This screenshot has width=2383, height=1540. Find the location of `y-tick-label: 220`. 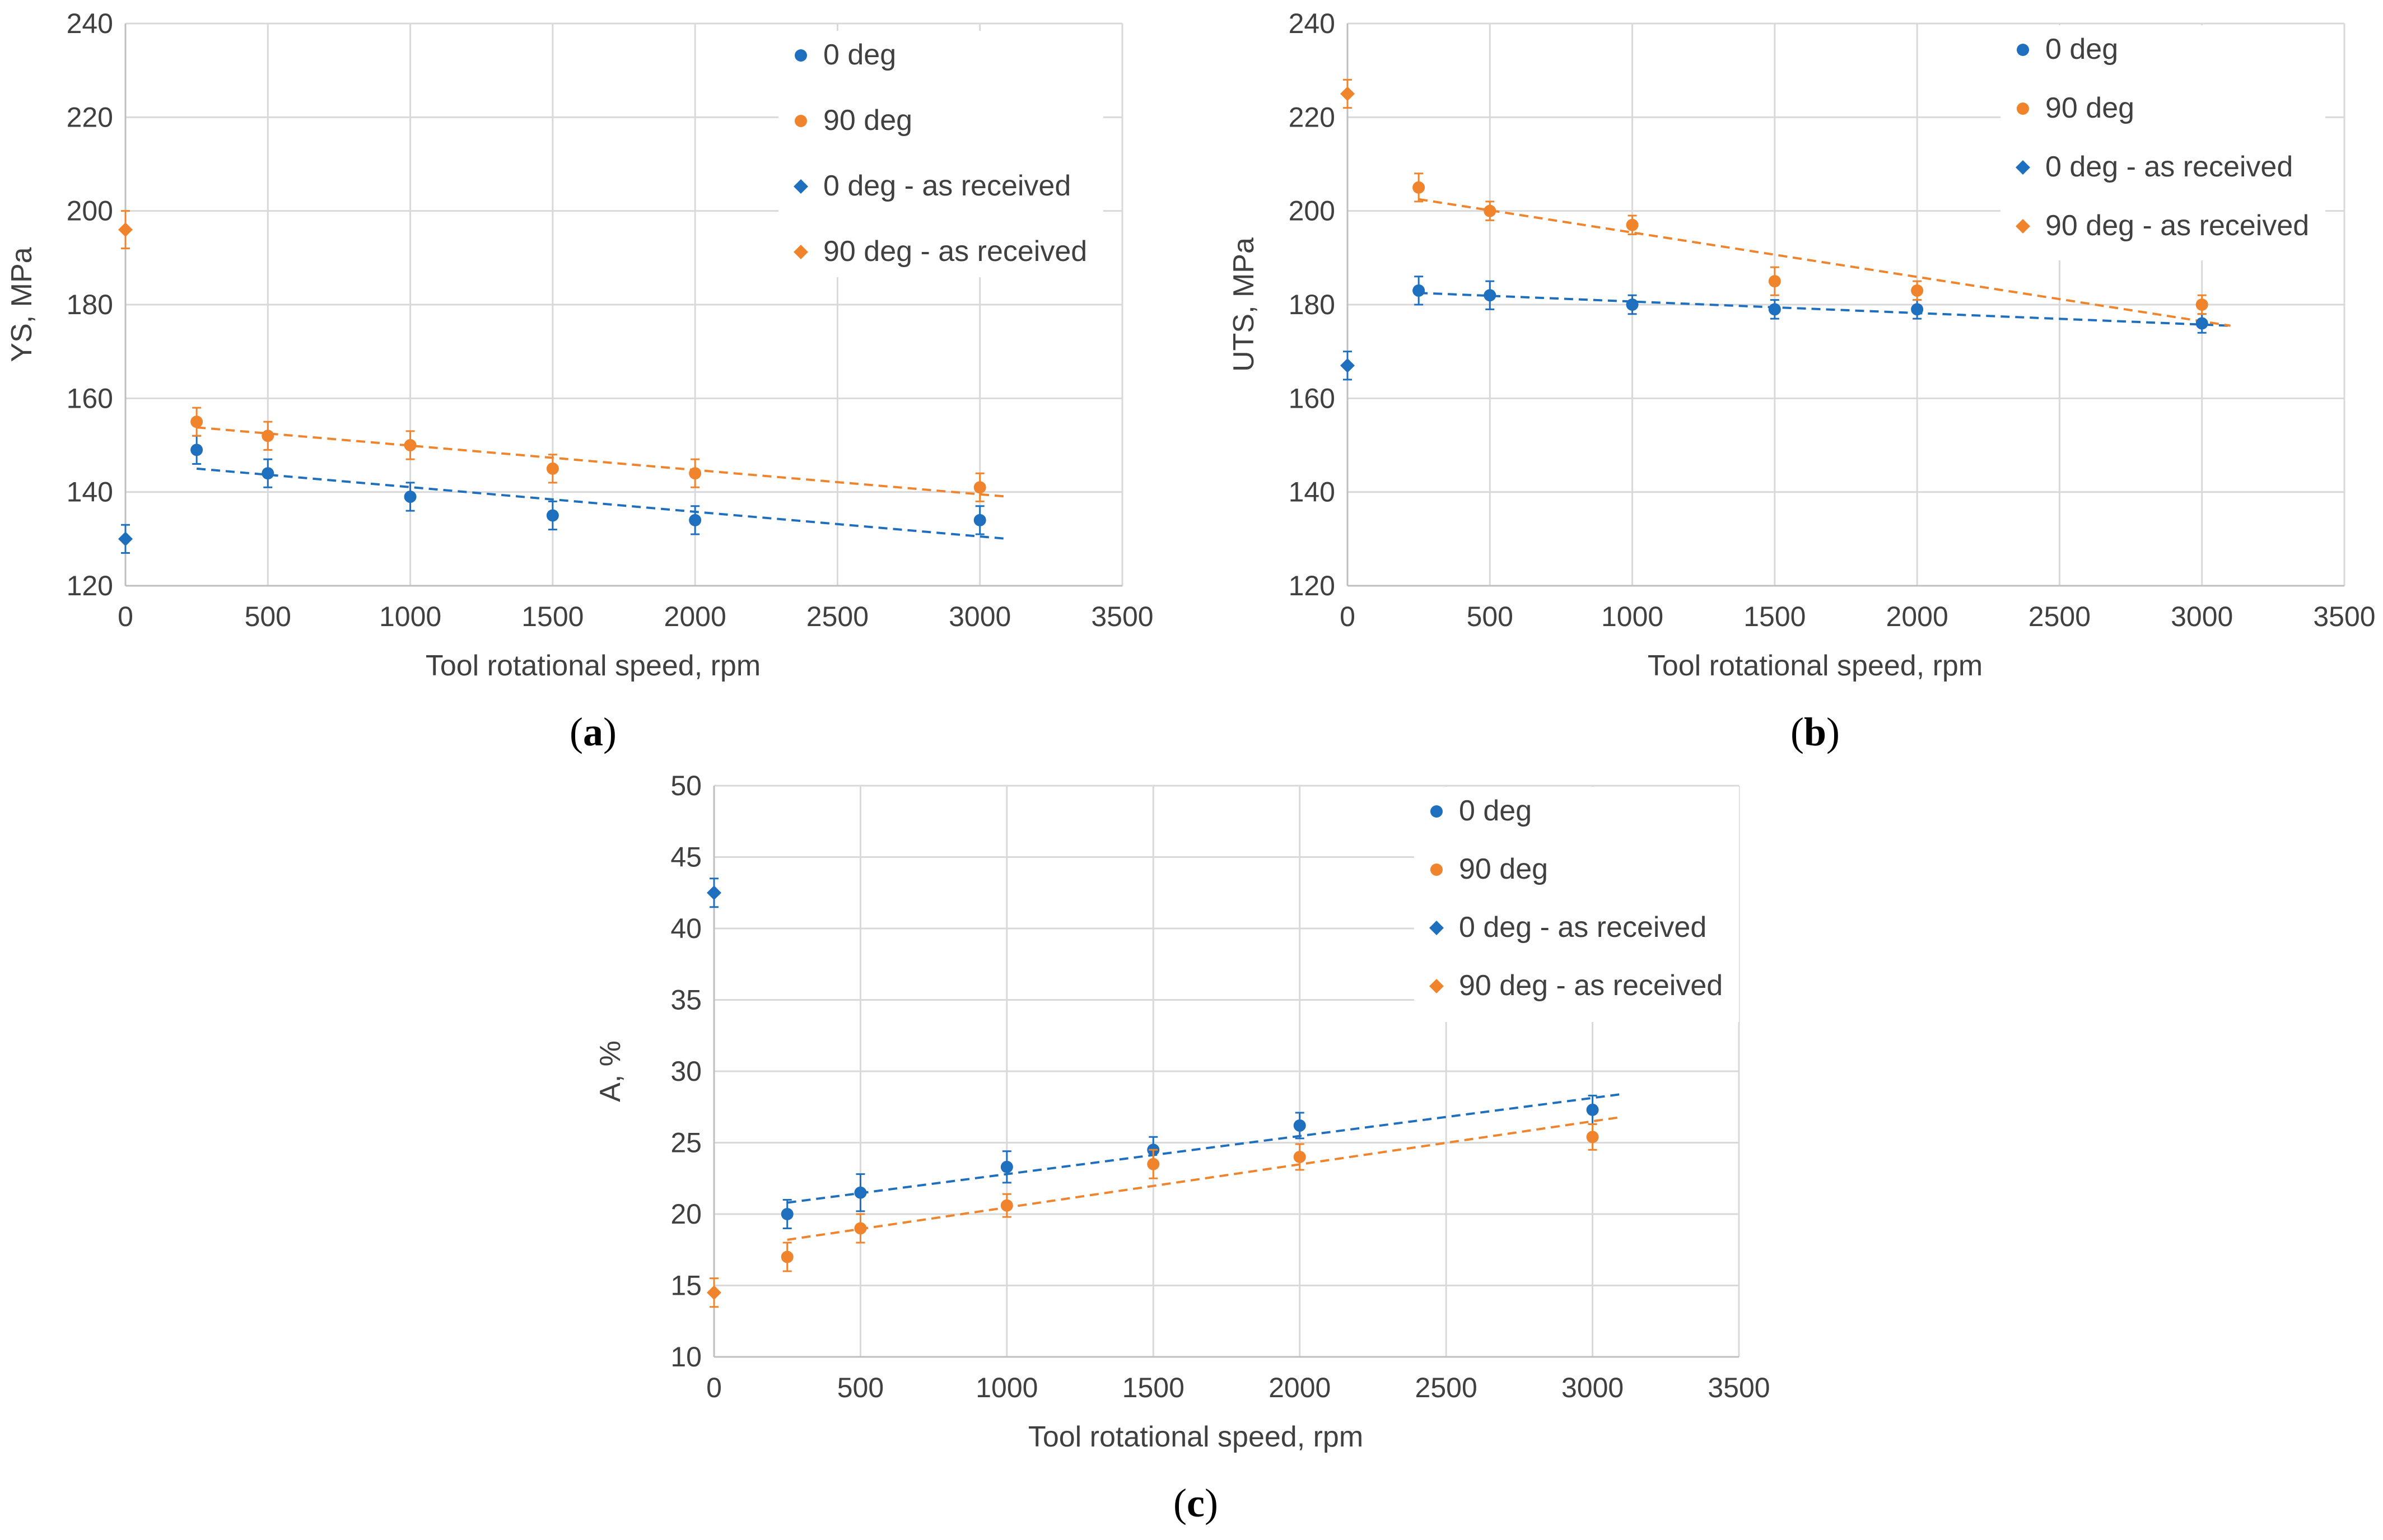

y-tick-label: 220 is located at coordinates (1312, 117).